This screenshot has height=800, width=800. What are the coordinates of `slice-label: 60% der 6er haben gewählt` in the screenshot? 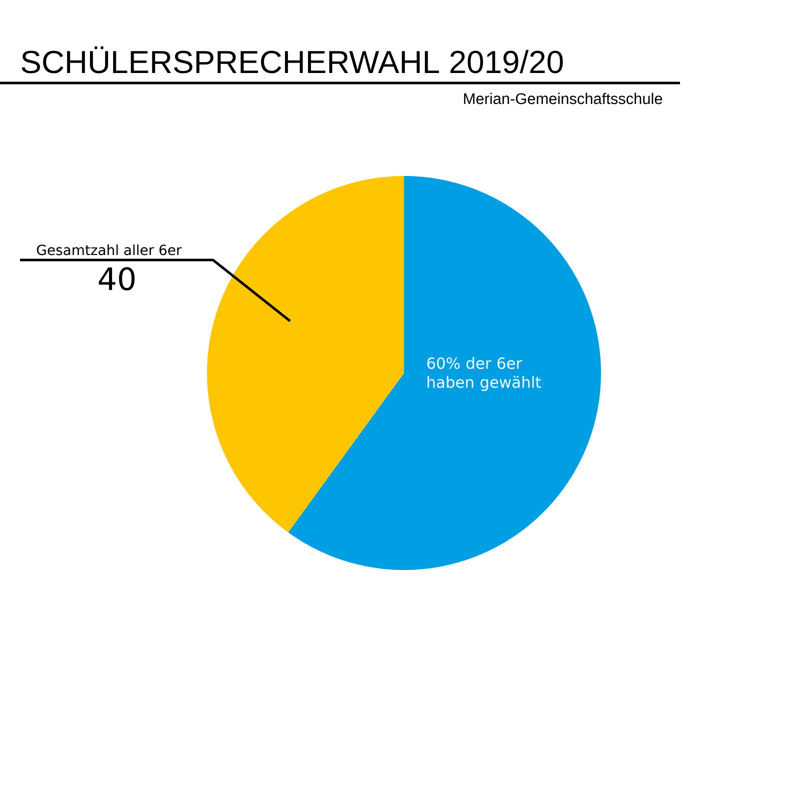 It's located at (484, 374).